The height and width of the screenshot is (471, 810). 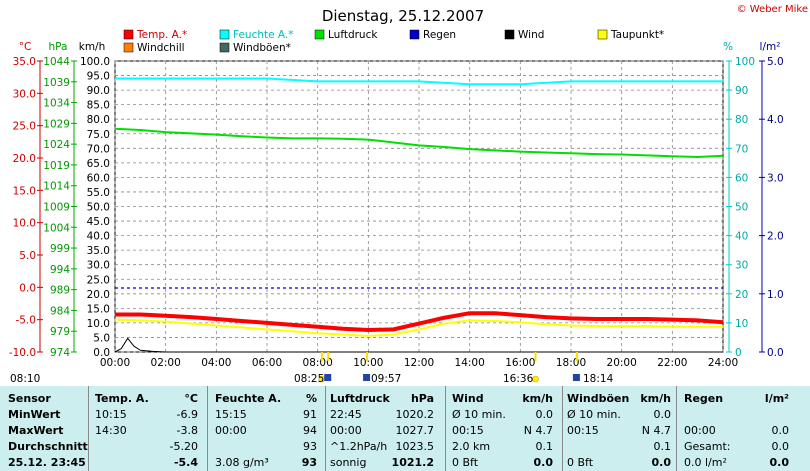 I want to click on stats-cell-wind: 0.0, so click(x=543, y=462).